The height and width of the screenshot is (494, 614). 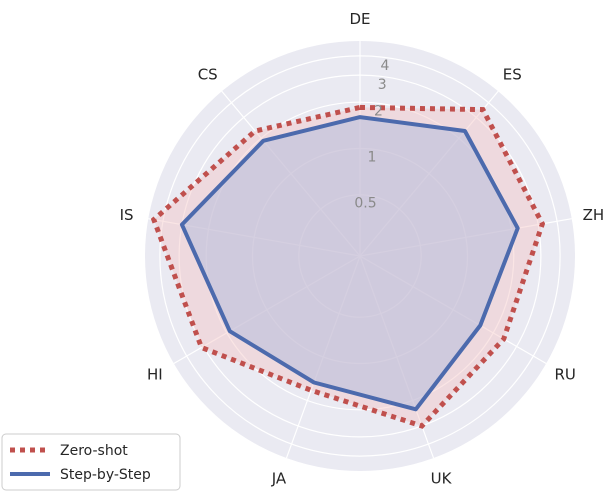 What do you see at coordinates (564, 375) in the screenshot?
I see `category-label-ru: RU` at bounding box center [564, 375].